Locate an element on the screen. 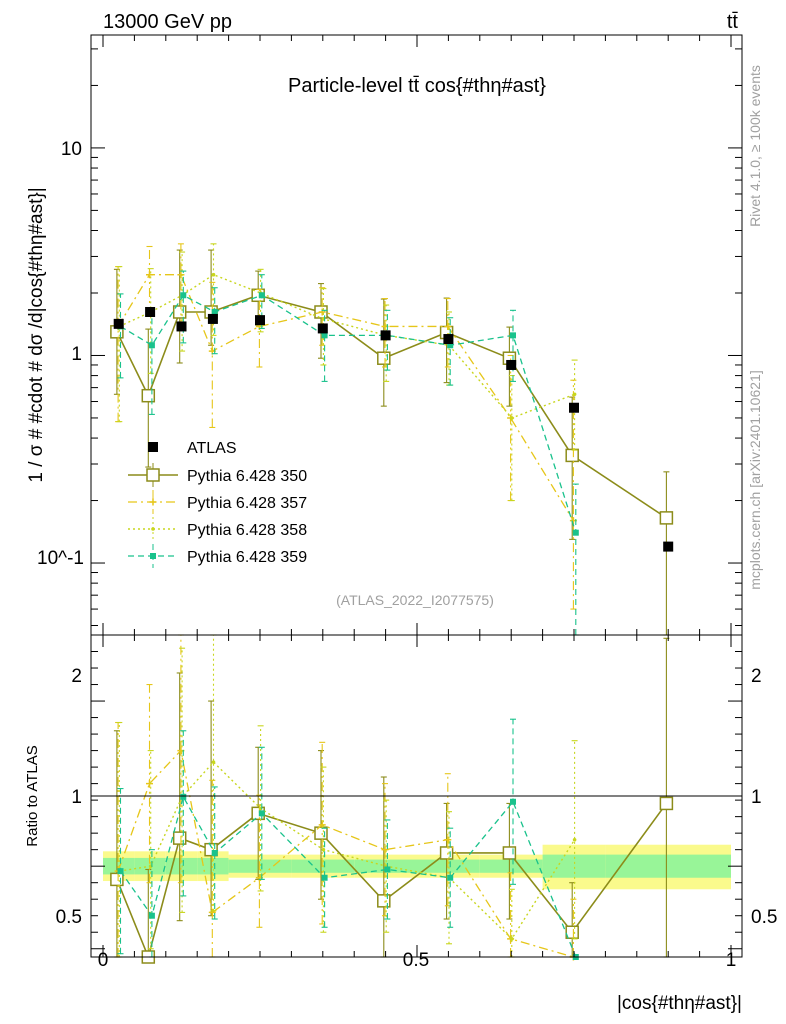 This screenshot has width=786, height=1024. y-axis-label: 1 / σ # #cdot # dσ /d|cos{#thη#ast}| is located at coordinates (36, 334).